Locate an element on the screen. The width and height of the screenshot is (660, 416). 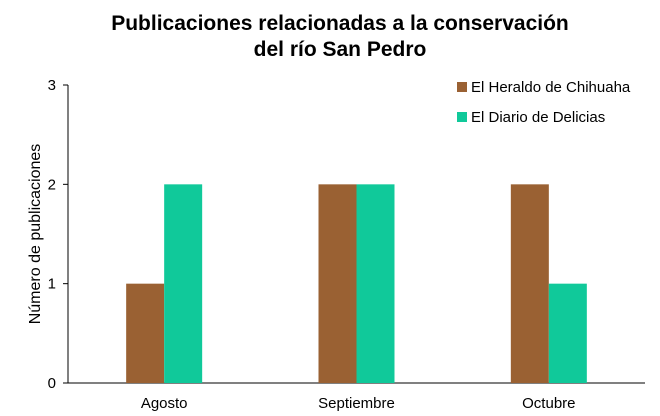
x-tick-label: Septiembre is located at coordinates (356, 403).